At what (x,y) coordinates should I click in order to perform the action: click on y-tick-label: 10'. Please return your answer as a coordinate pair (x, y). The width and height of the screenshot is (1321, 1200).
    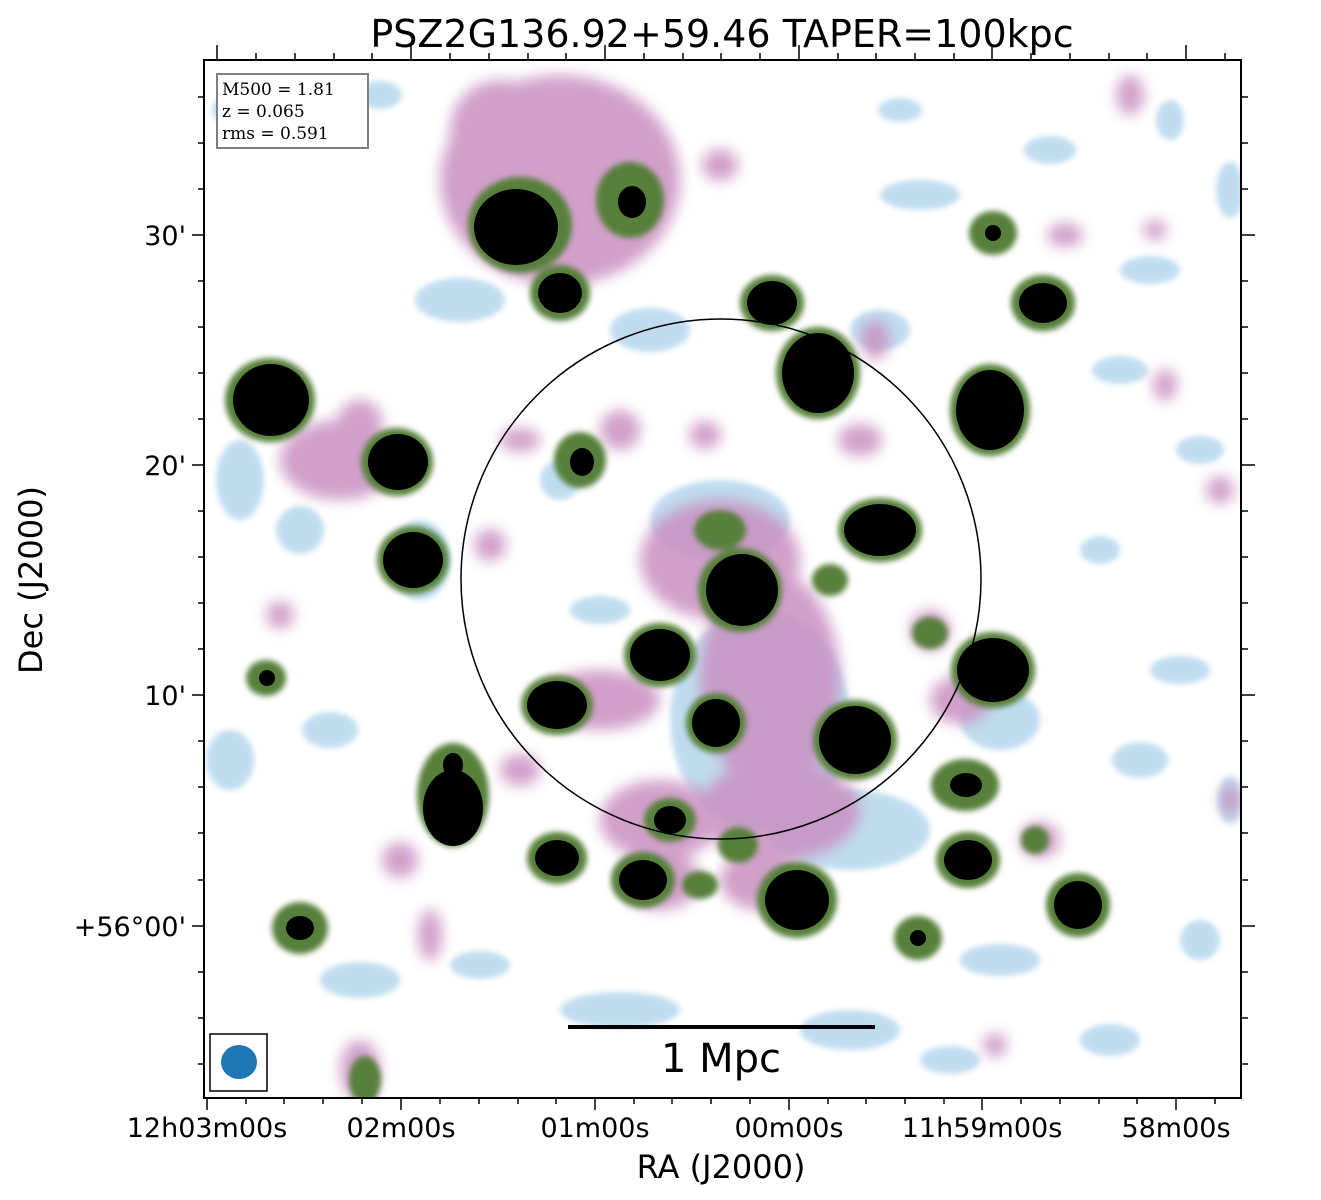
    Looking at the image, I should click on (165, 696).